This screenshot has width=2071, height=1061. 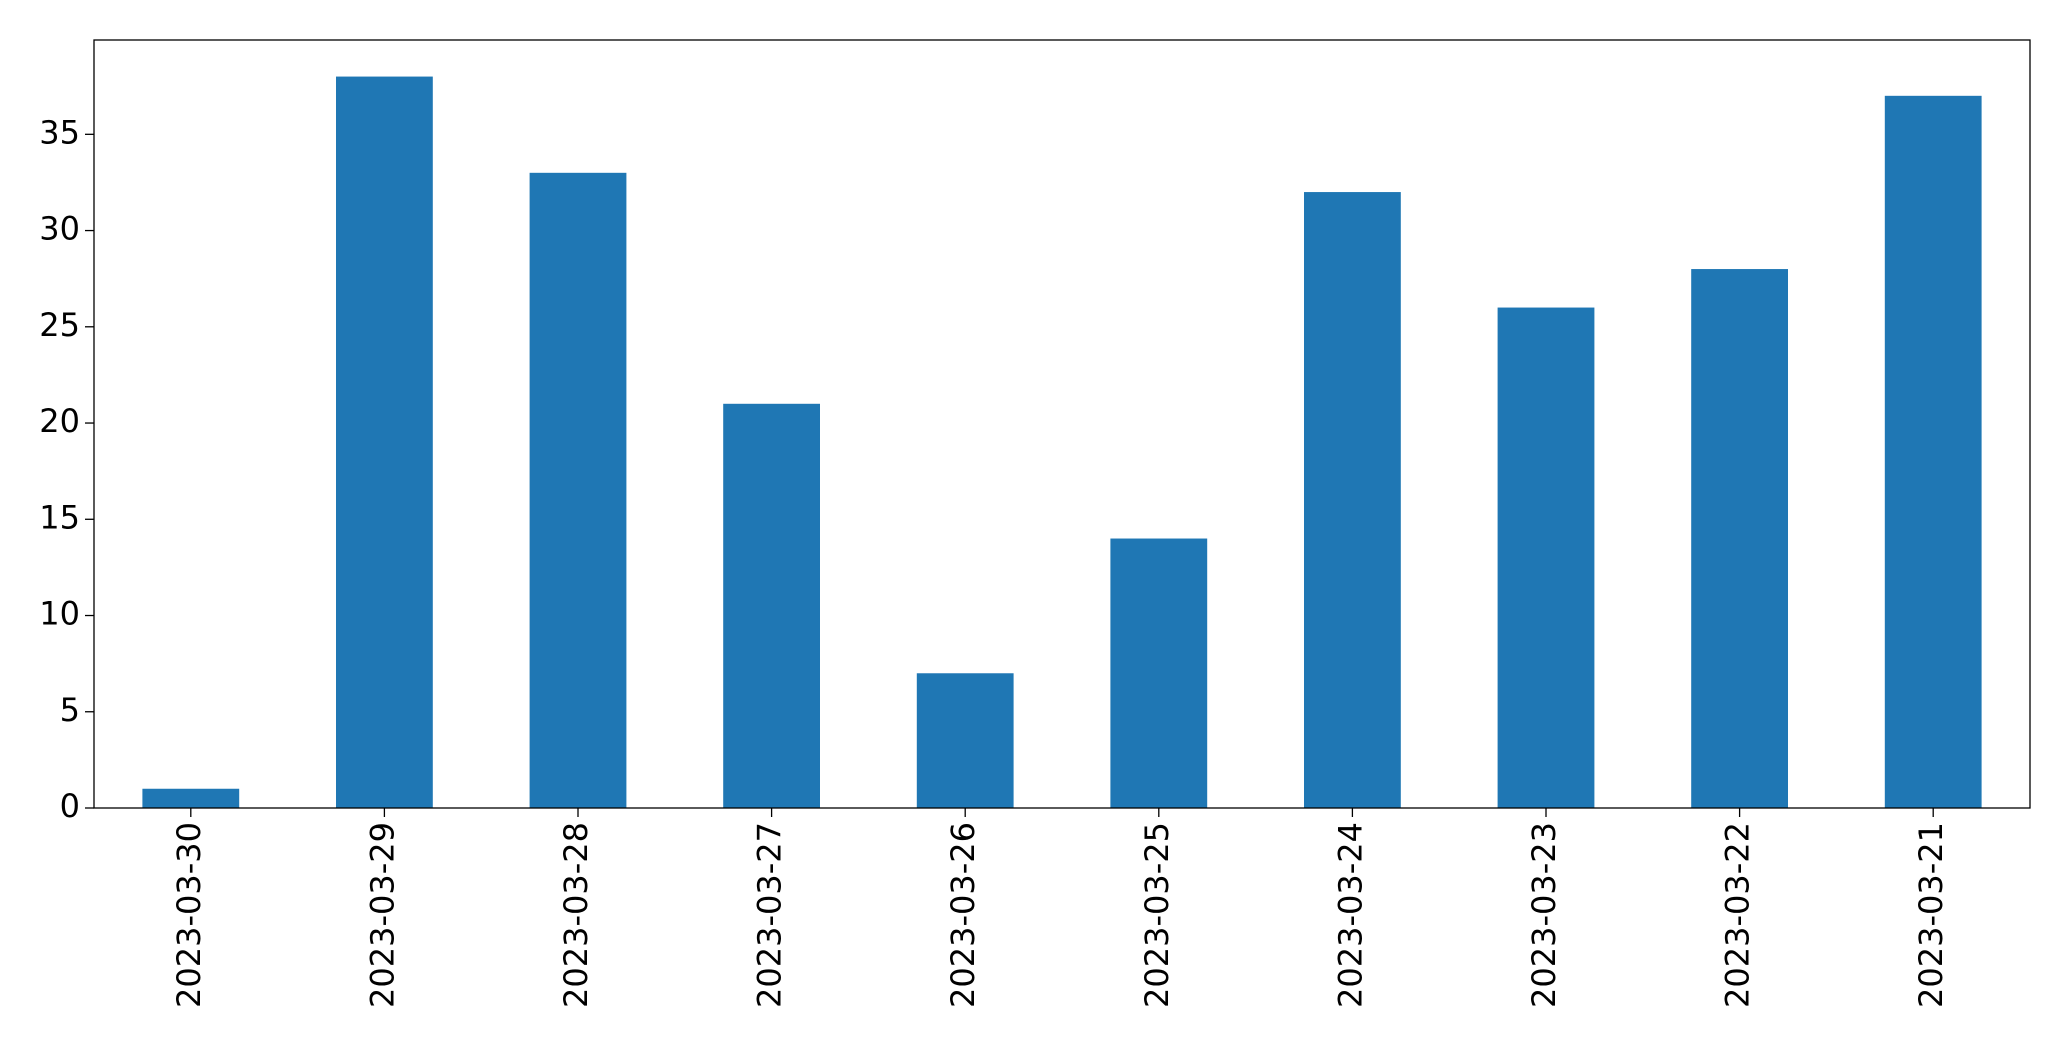 What do you see at coordinates (1157, 915) in the screenshot?
I see `x-tick-label: 2023-03-25` at bounding box center [1157, 915].